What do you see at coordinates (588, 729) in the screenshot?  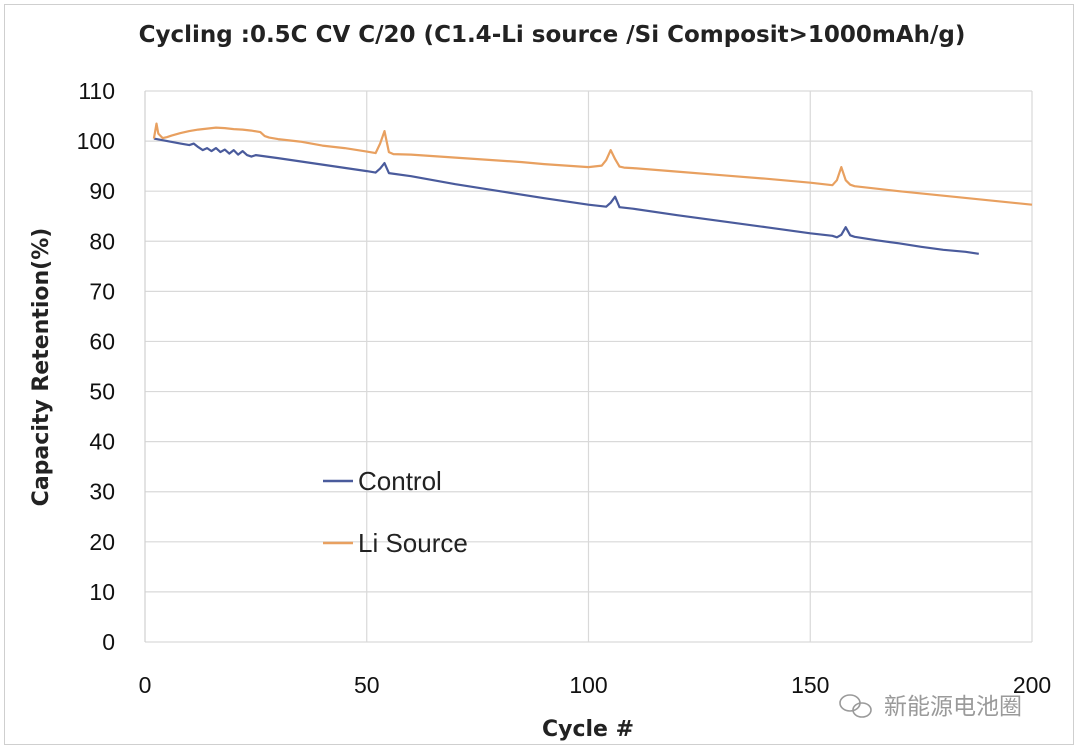 I see `x-axis-label: Cycle #` at bounding box center [588, 729].